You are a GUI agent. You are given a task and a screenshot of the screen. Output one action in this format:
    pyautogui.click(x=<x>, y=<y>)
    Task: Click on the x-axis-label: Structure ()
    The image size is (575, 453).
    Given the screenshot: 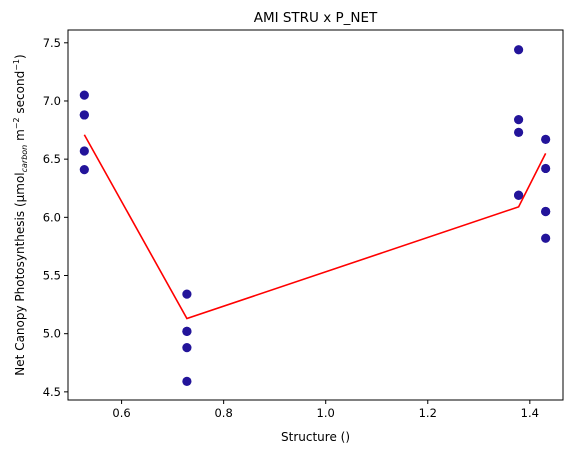 What is the action you would take?
    pyautogui.click(x=315, y=437)
    